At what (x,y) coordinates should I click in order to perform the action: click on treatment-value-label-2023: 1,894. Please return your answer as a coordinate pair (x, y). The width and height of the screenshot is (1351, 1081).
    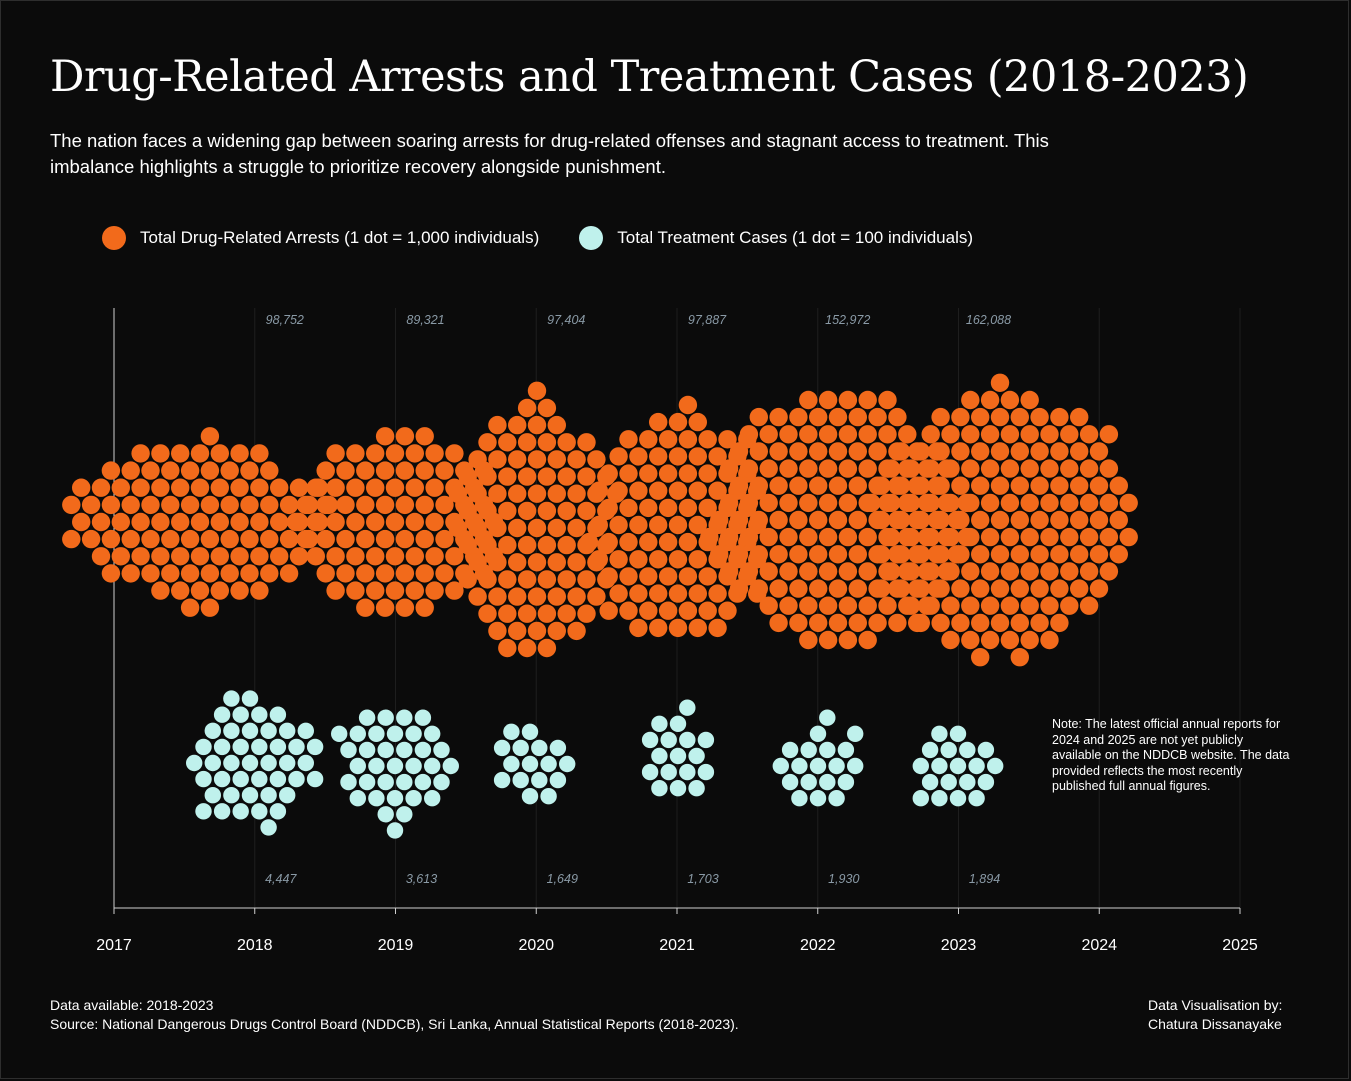
    Looking at the image, I should click on (984, 879).